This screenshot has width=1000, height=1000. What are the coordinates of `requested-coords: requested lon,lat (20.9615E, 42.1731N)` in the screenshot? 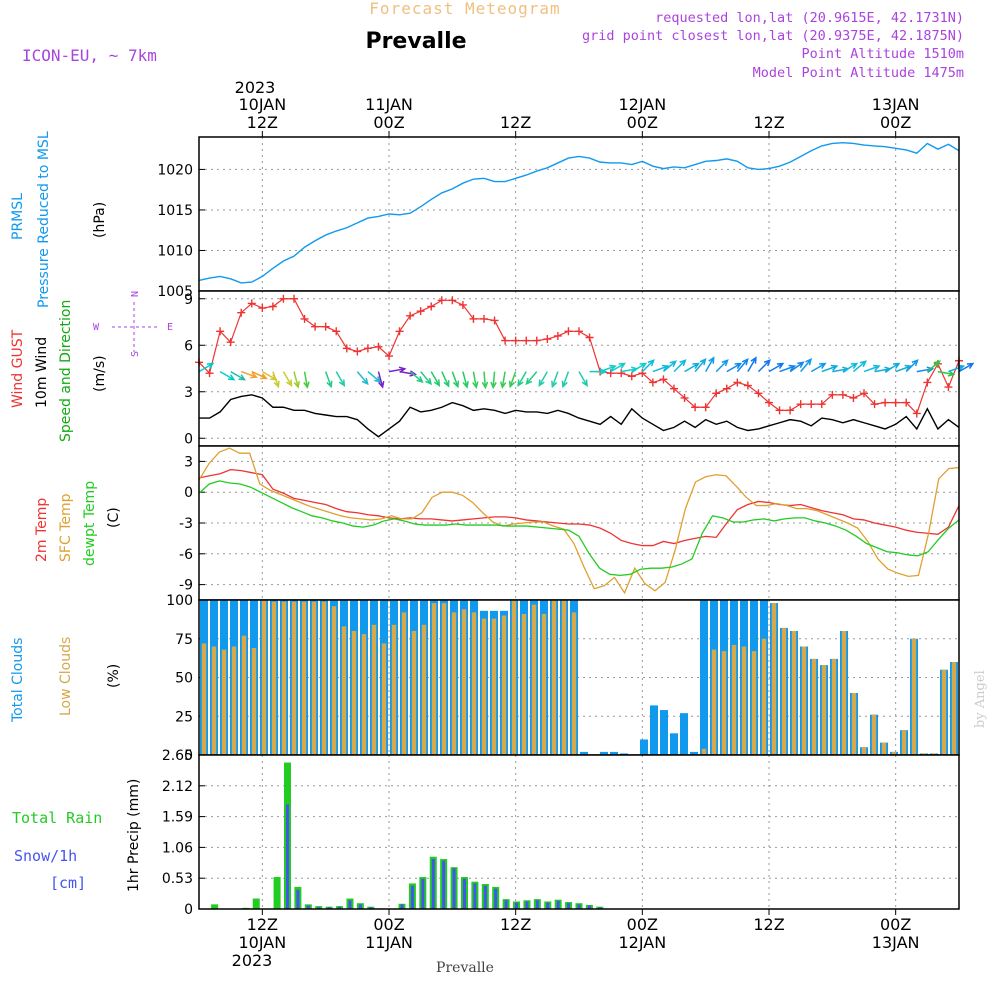 It's located at (809, 18).